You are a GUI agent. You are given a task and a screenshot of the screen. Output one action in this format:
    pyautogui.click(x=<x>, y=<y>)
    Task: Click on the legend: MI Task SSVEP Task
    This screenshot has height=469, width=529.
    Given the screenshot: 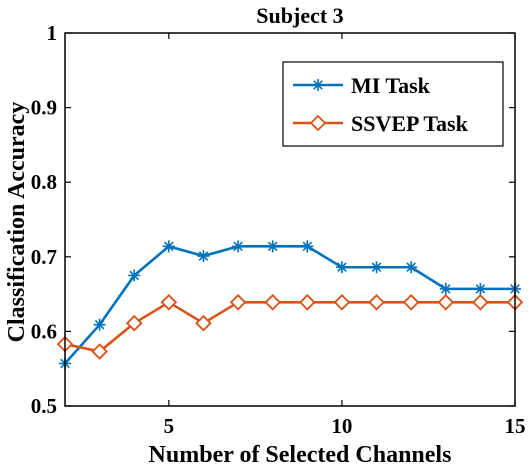 What is the action you would take?
    pyautogui.click(x=393, y=104)
    